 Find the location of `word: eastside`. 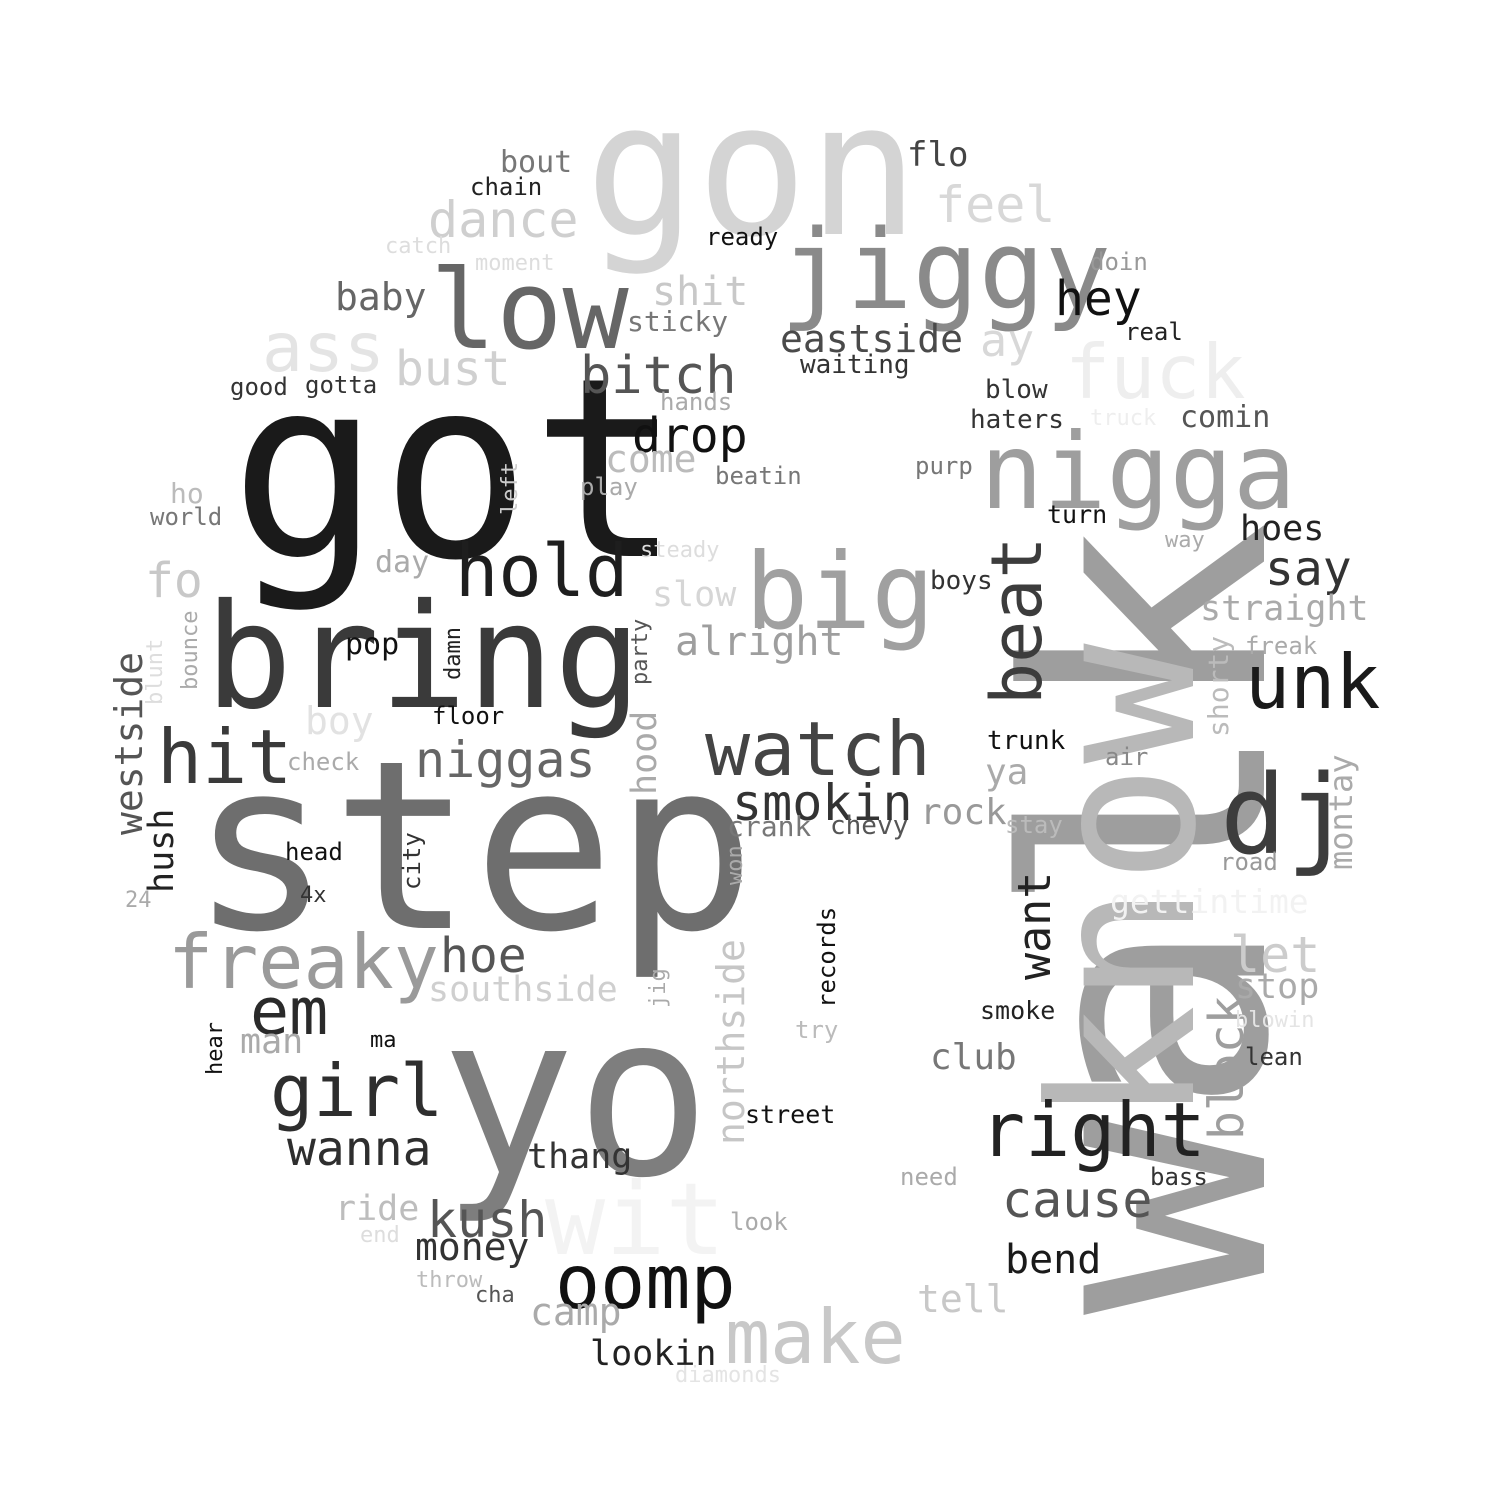

word: eastside is located at coordinates (872, 339).